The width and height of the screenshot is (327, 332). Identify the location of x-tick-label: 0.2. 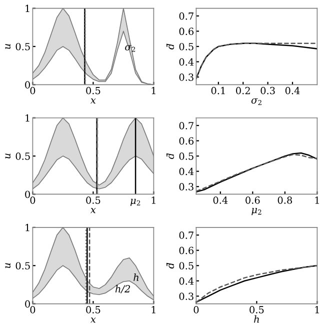
(243, 90).